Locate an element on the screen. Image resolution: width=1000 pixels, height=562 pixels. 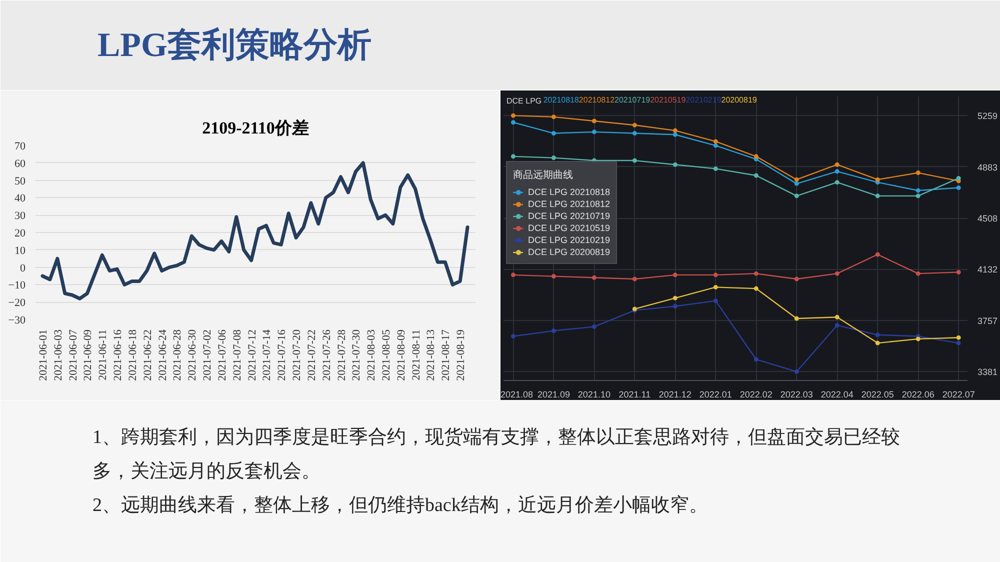
annotation: 20210818 is located at coordinates (561, 100).